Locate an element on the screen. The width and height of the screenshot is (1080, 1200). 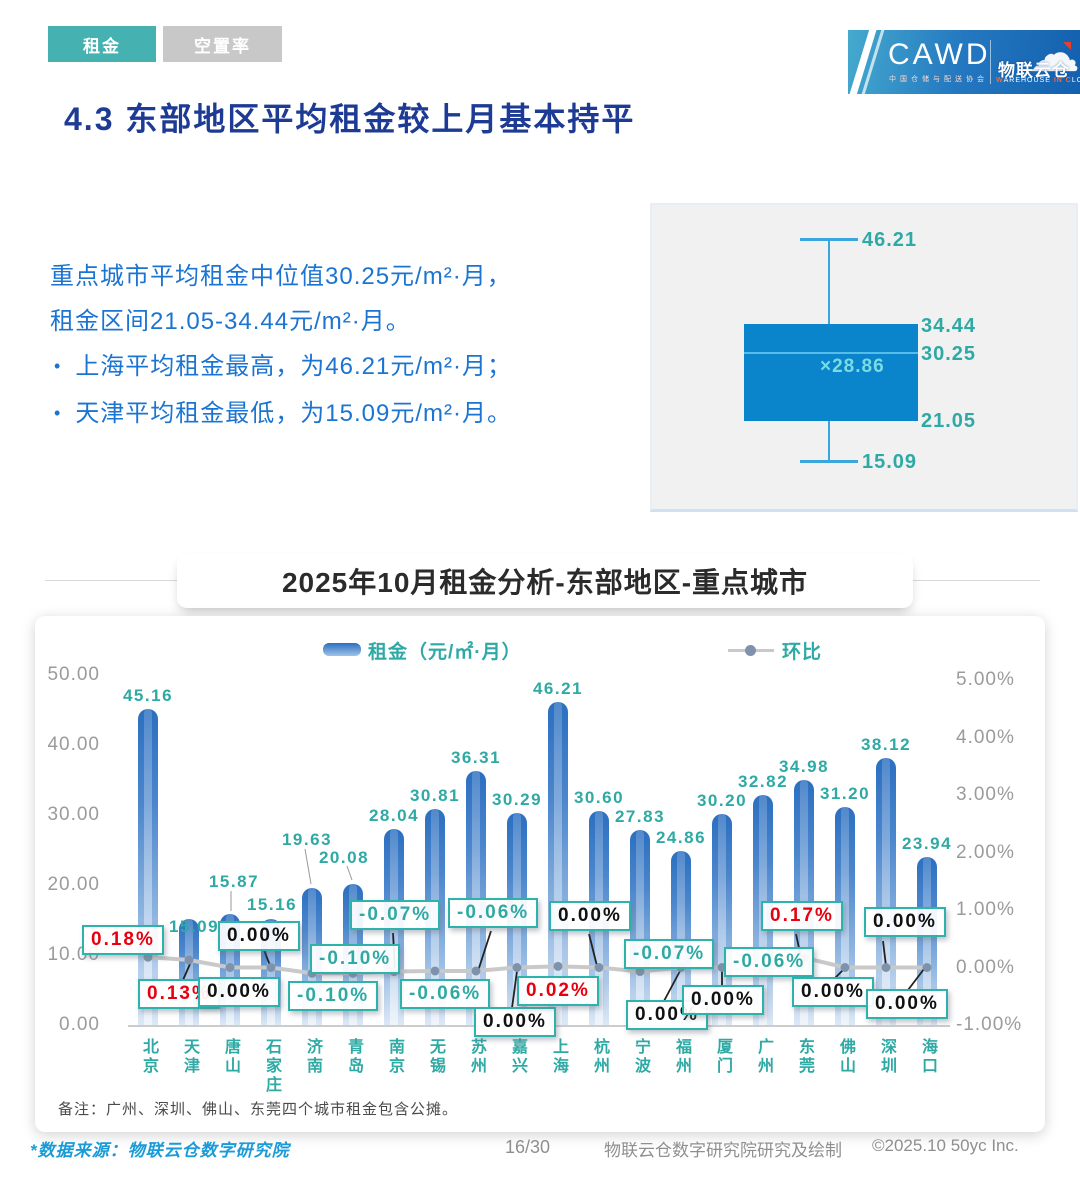
page-title: 4.3 东部地区平均租金较上月基本持平 is located at coordinates (350, 119).